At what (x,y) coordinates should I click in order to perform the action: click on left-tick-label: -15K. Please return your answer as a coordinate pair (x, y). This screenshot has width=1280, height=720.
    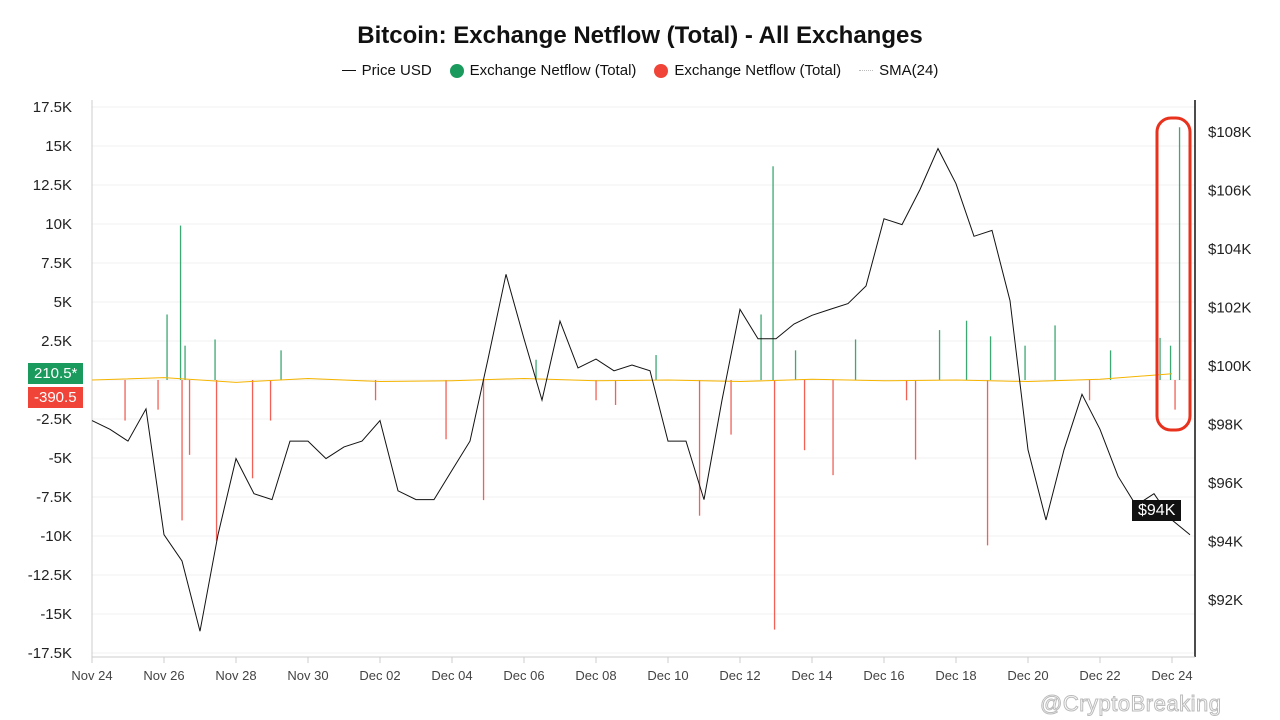
    Looking at the image, I should click on (56, 614).